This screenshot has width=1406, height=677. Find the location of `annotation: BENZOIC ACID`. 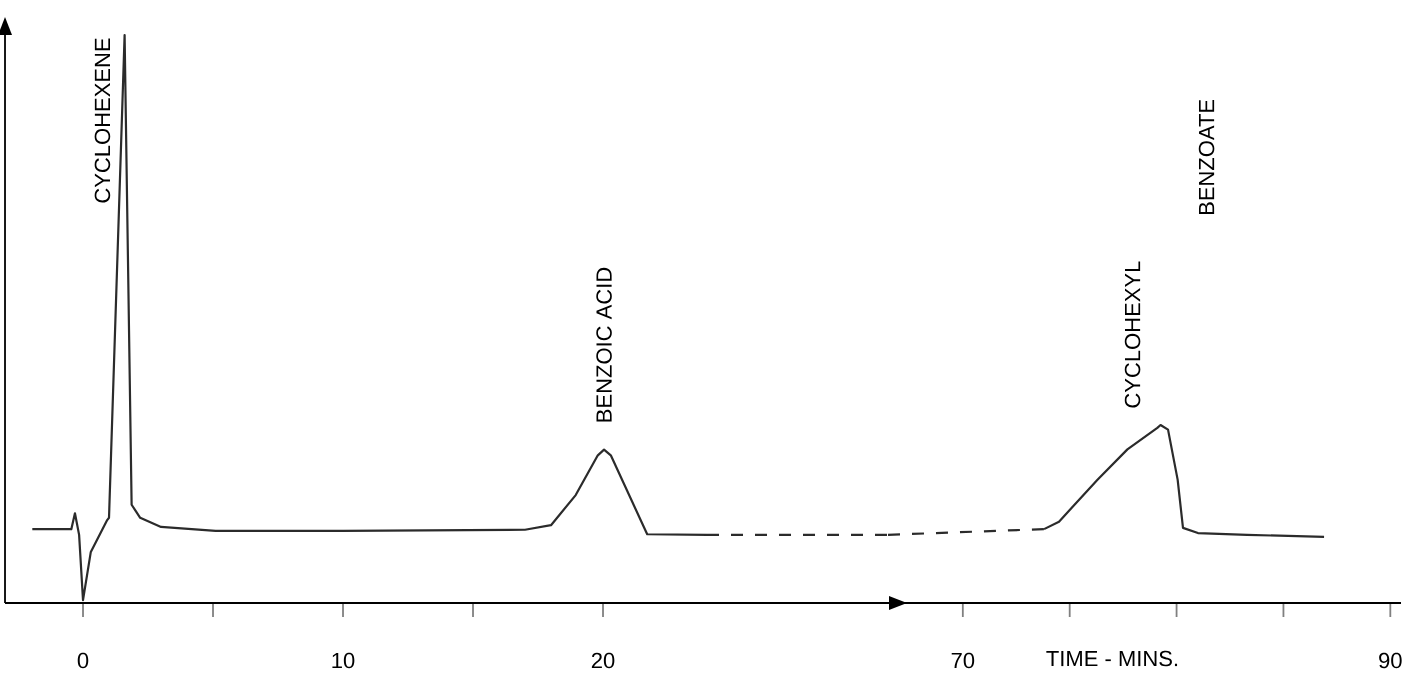

annotation: BENZOIC ACID is located at coordinates (604, 344).